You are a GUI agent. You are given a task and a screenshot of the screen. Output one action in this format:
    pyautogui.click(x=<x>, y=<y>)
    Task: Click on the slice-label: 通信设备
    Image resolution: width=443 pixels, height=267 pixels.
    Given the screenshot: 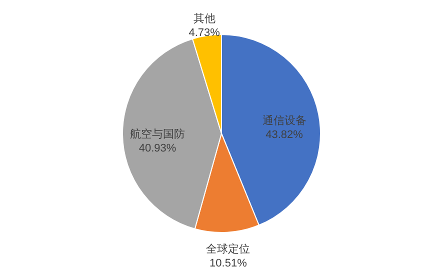 What is the action you would take?
    pyautogui.click(x=284, y=121)
    